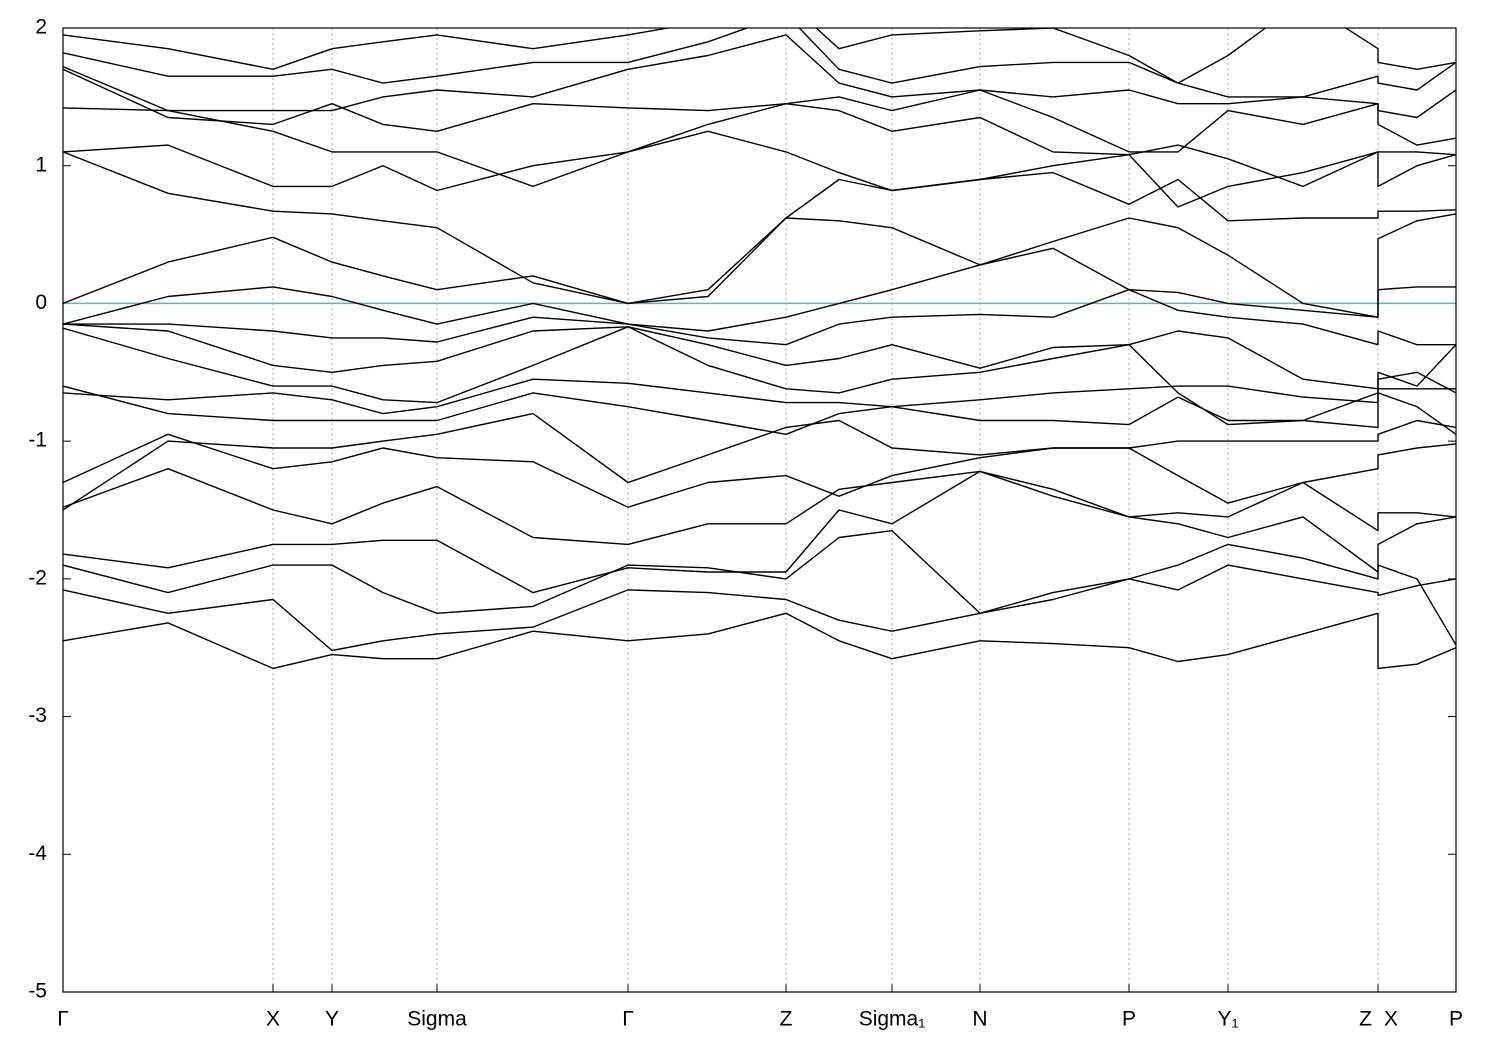 The height and width of the screenshot is (1050, 1500). What do you see at coordinates (41, 27) in the screenshot?
I see `y-tick-label: 2` at bounding box center [41, 27].